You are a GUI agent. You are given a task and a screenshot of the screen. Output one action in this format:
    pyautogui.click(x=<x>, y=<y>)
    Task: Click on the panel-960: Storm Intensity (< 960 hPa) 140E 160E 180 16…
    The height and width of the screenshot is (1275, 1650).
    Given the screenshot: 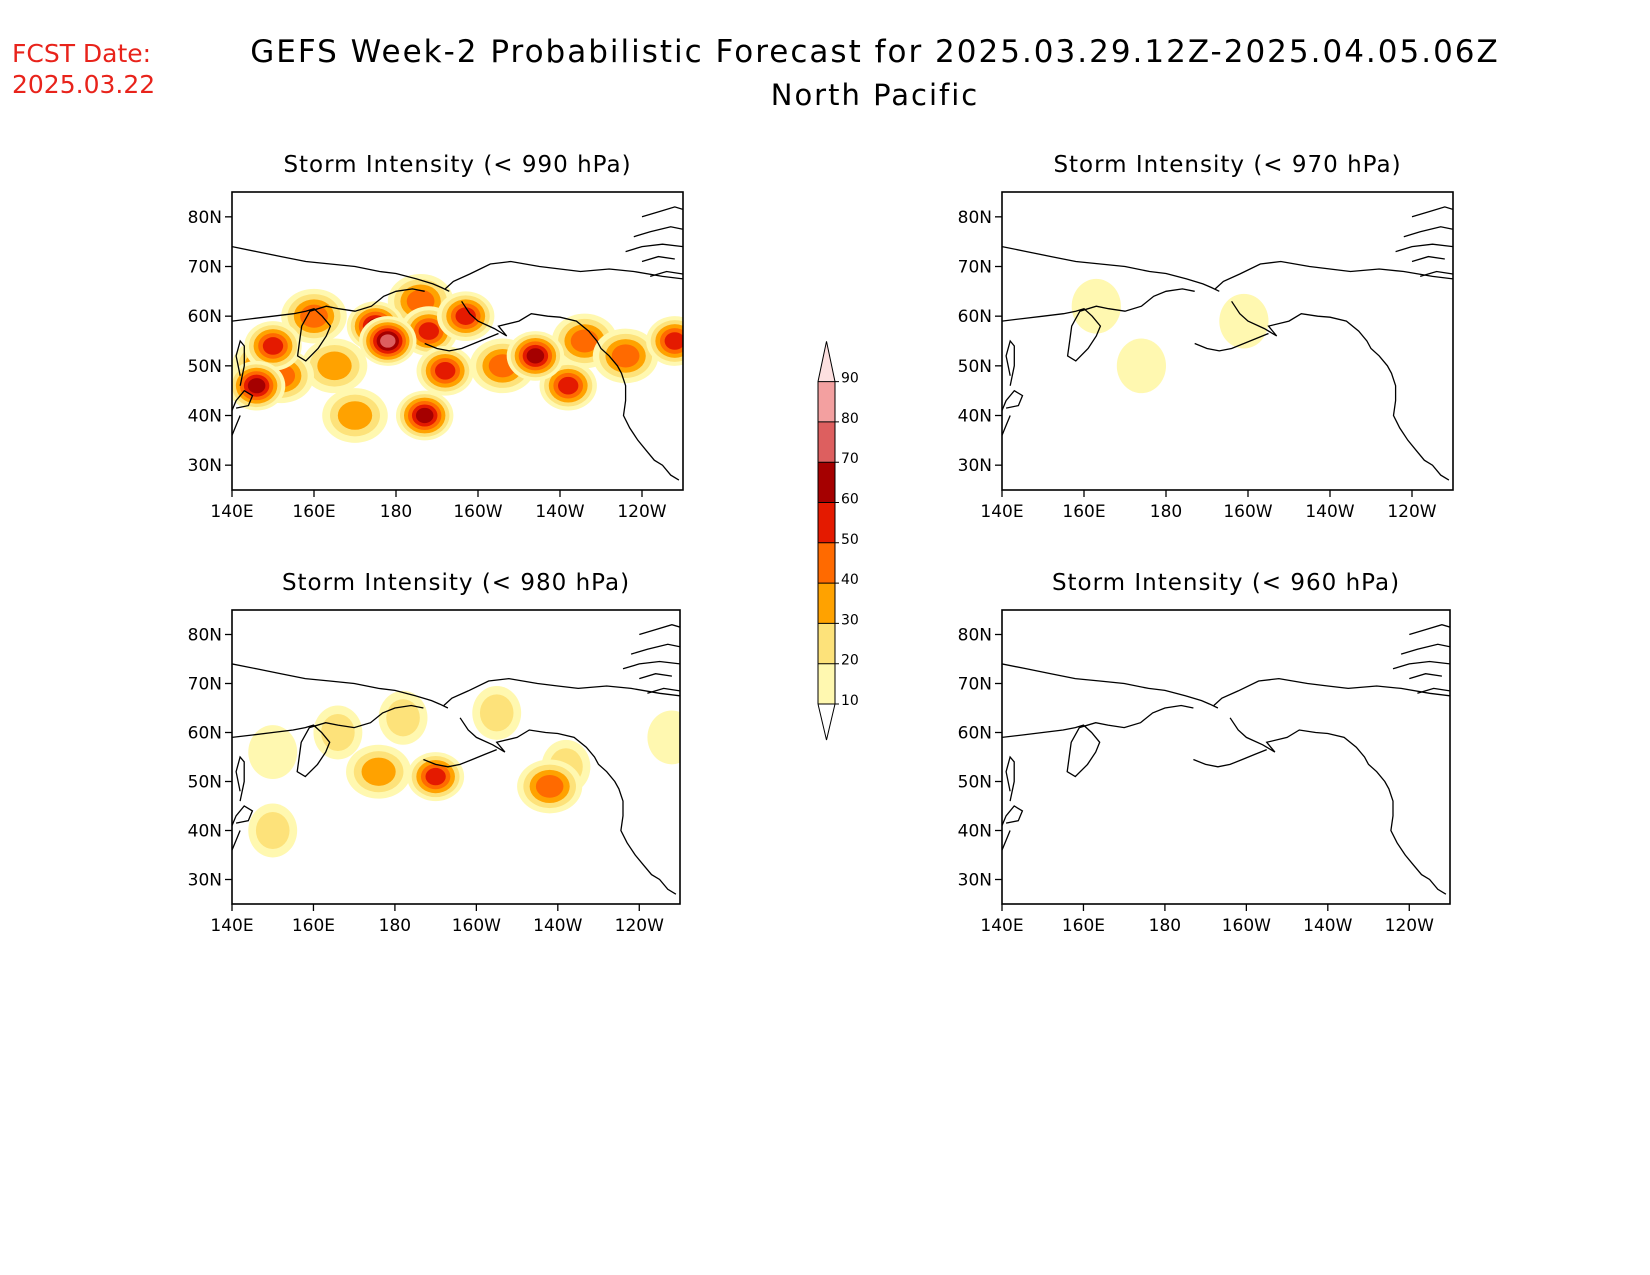 What is the action you would take?
    pyautogui.click(x=1204, y=753)
    